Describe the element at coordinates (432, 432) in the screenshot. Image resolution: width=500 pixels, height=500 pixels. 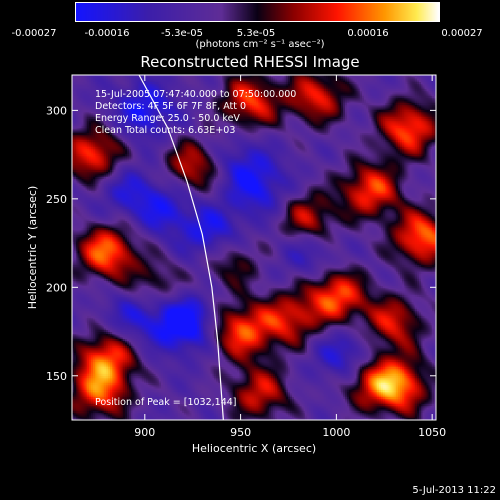
I see `x-tick-label: 1050` at that location.